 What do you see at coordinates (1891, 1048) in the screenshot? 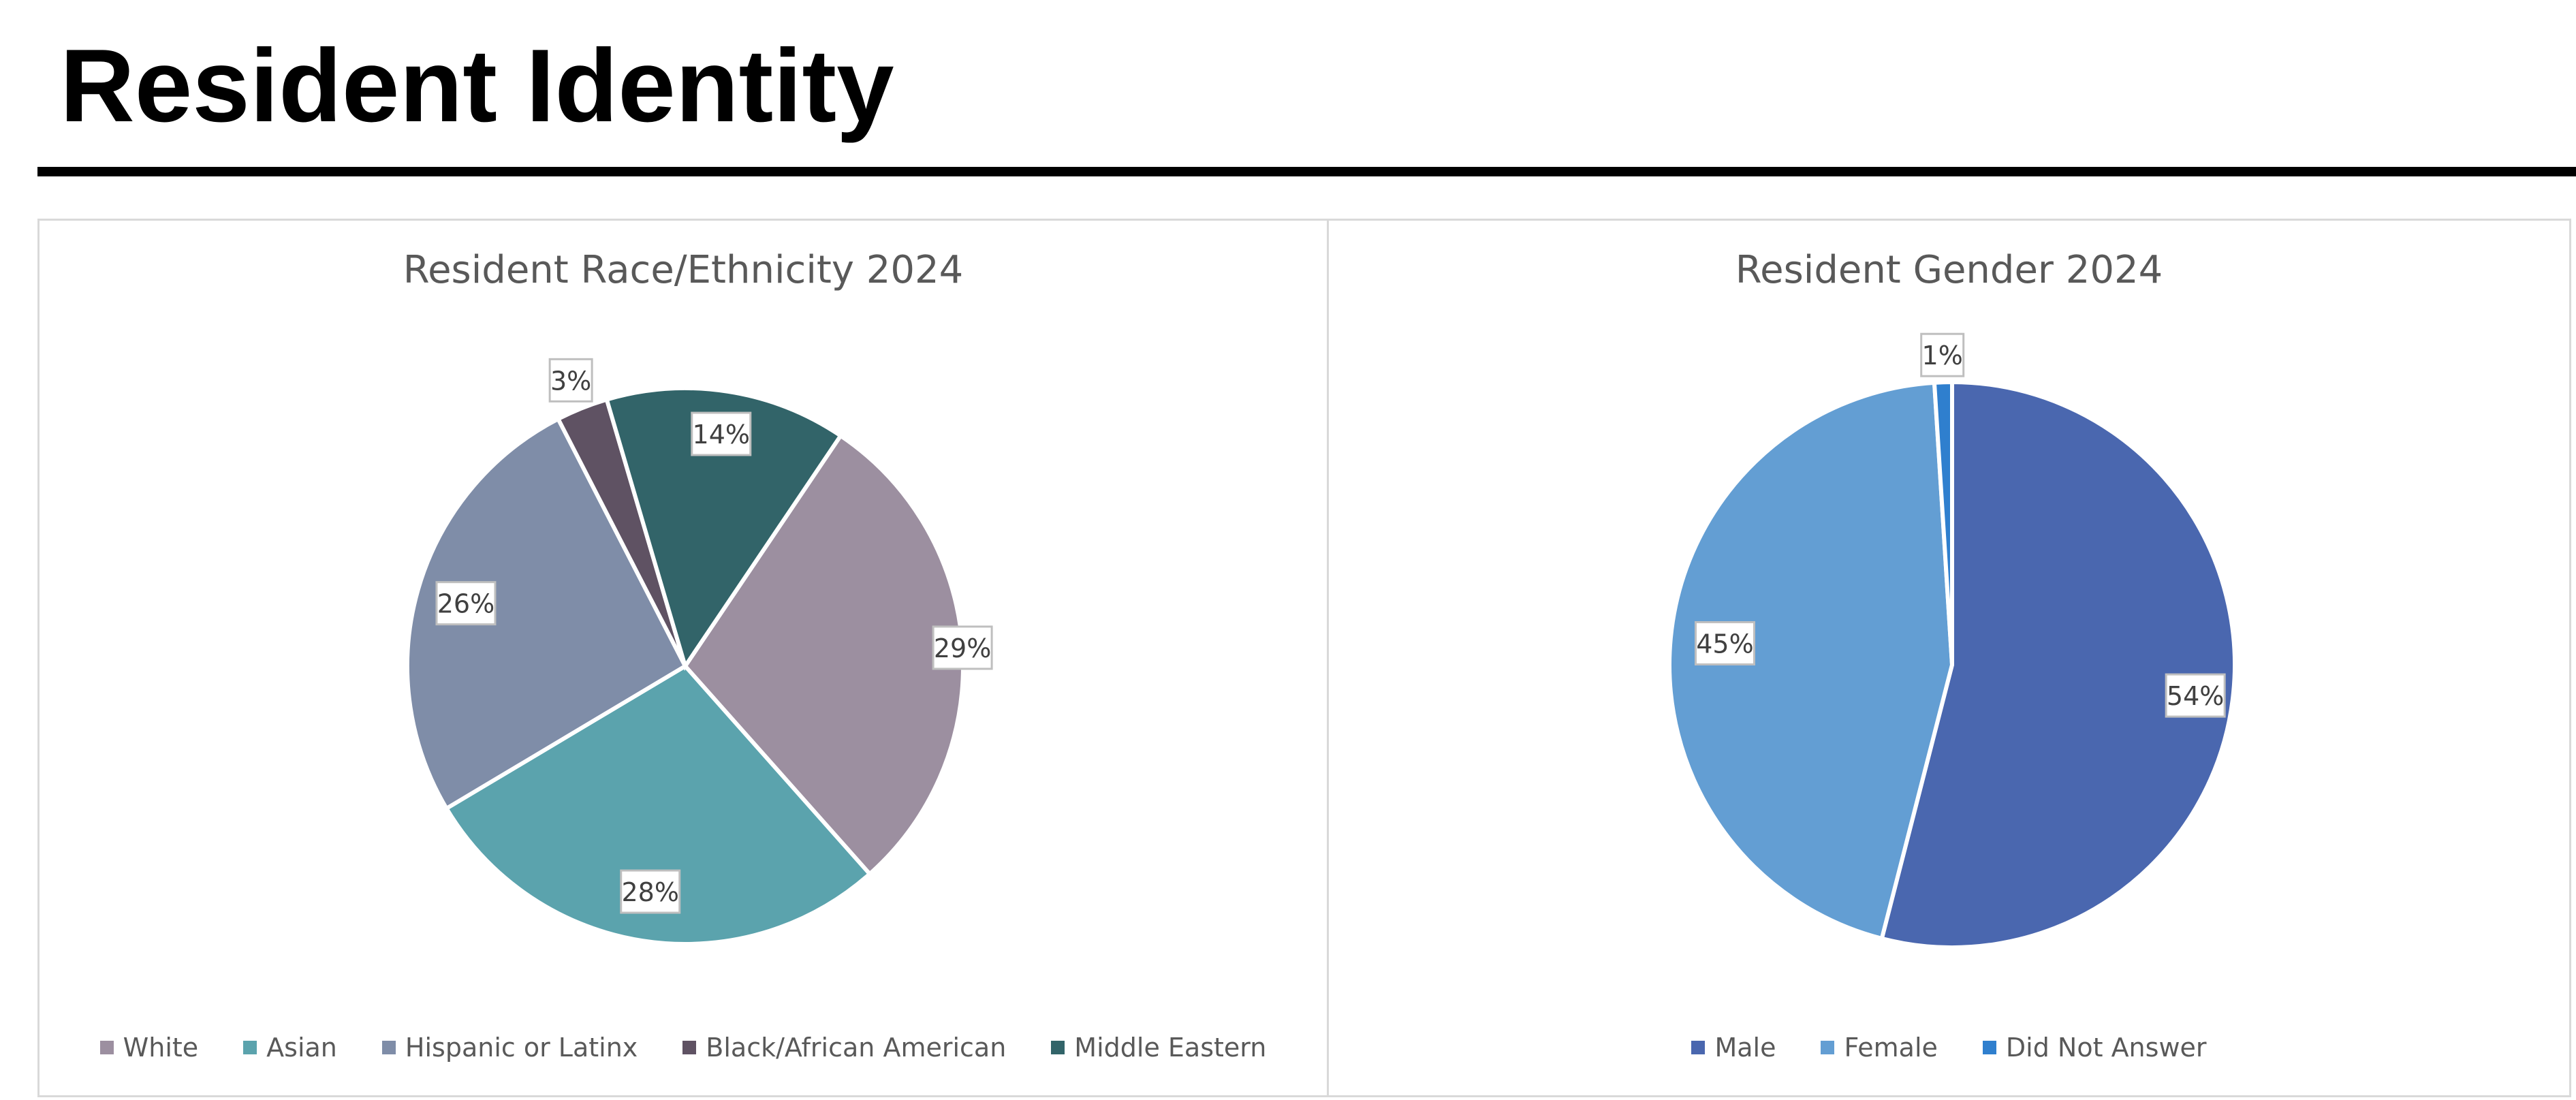
I see `legend-label: Female` at bounding box center [1891, 1048].